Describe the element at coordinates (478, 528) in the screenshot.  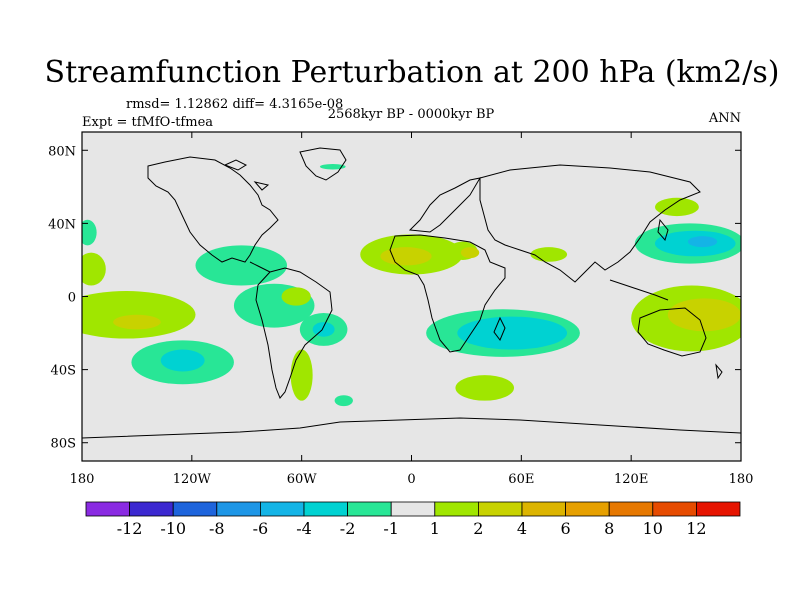
I see `colorbar-label: 2` at that location.